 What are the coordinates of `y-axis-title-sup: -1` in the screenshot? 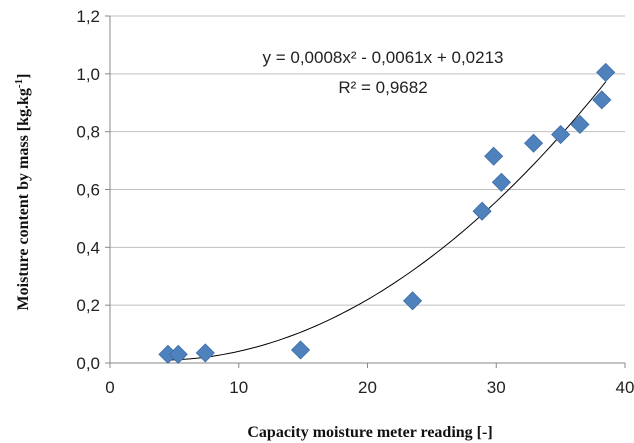 It's located at (19, 83).